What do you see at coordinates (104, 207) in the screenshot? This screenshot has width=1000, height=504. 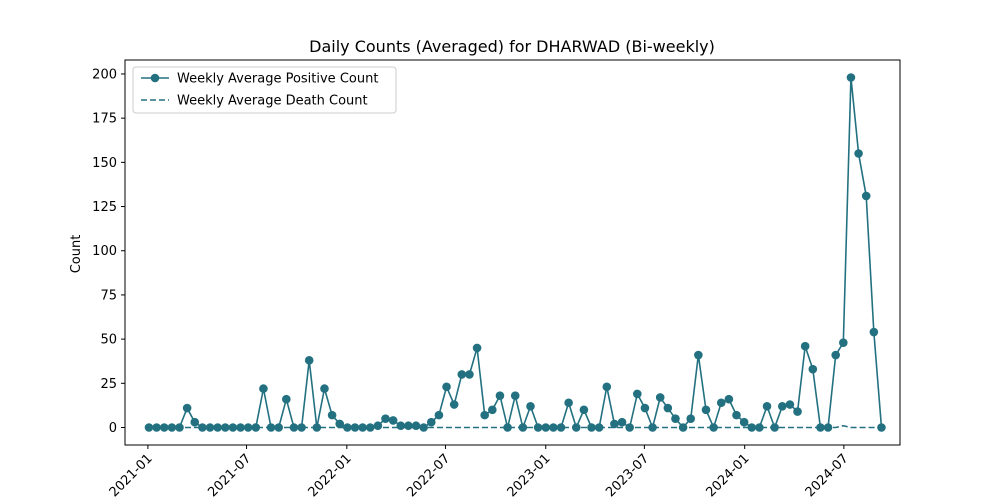 I see `y-tick-label: 125` at bounding box center [104, 207].